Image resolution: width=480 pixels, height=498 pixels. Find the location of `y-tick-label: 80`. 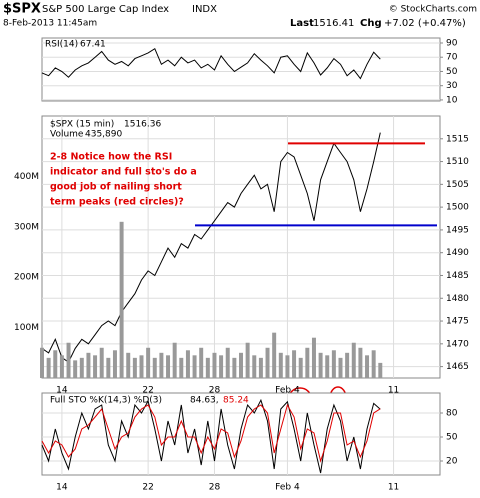

y-tick-label: 80 is located at coordinates (452, 414).